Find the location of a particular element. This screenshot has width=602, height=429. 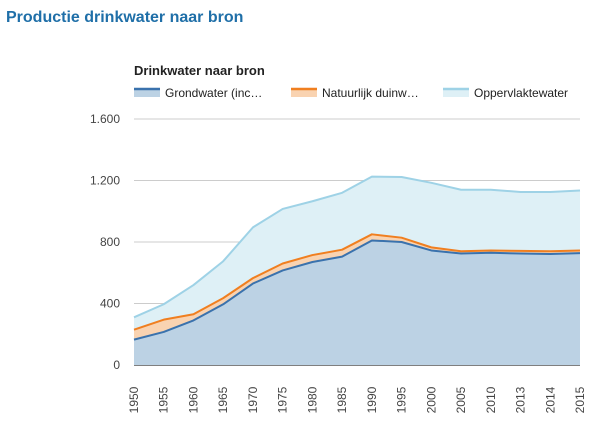

x-tick-label: 1985 is located at coordinates (342, 399).